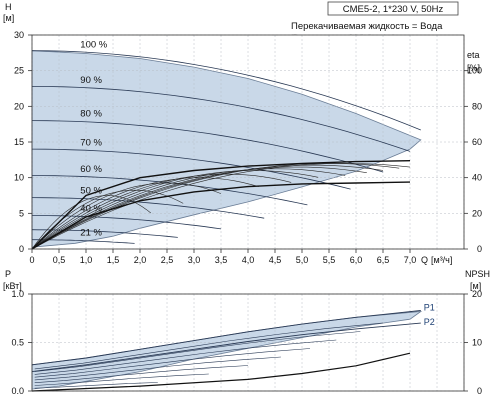 Image resolution: width=500 pixels, height=400 pixels. What do you see at coordinates (8, 274) in the screenshot?
I see `p-axis-label: P` at bounding box center [8, 274].